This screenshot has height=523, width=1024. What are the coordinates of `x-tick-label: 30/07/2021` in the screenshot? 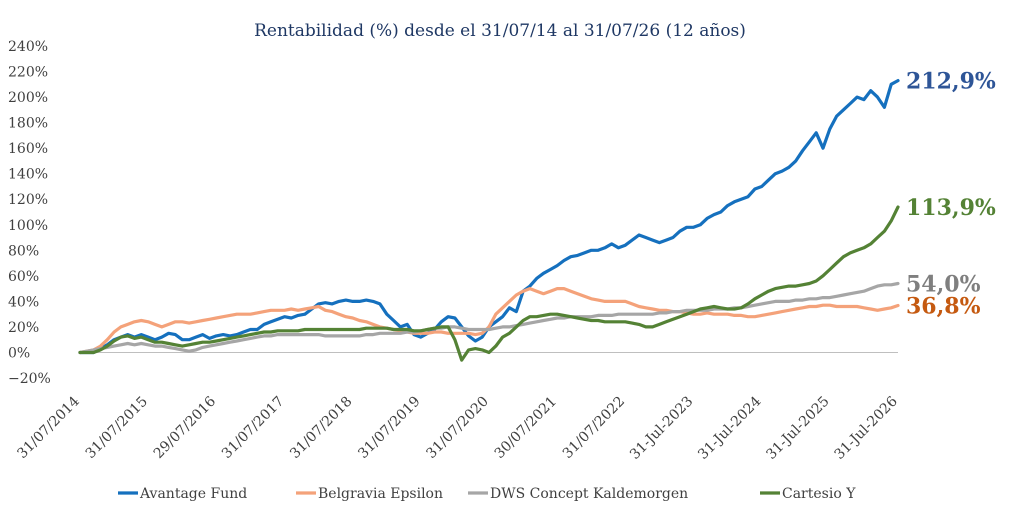 It's located at (526, 428).